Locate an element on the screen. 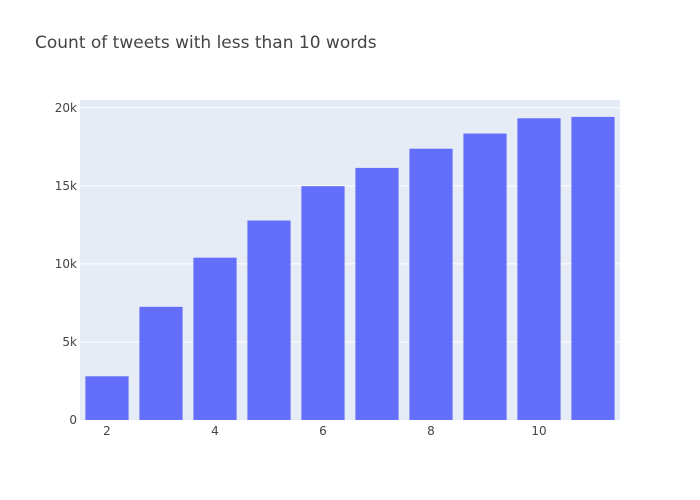 The height and width of the screenshot is (500, 700). y-tick-label: 20k is located at coordinates (66, 108).